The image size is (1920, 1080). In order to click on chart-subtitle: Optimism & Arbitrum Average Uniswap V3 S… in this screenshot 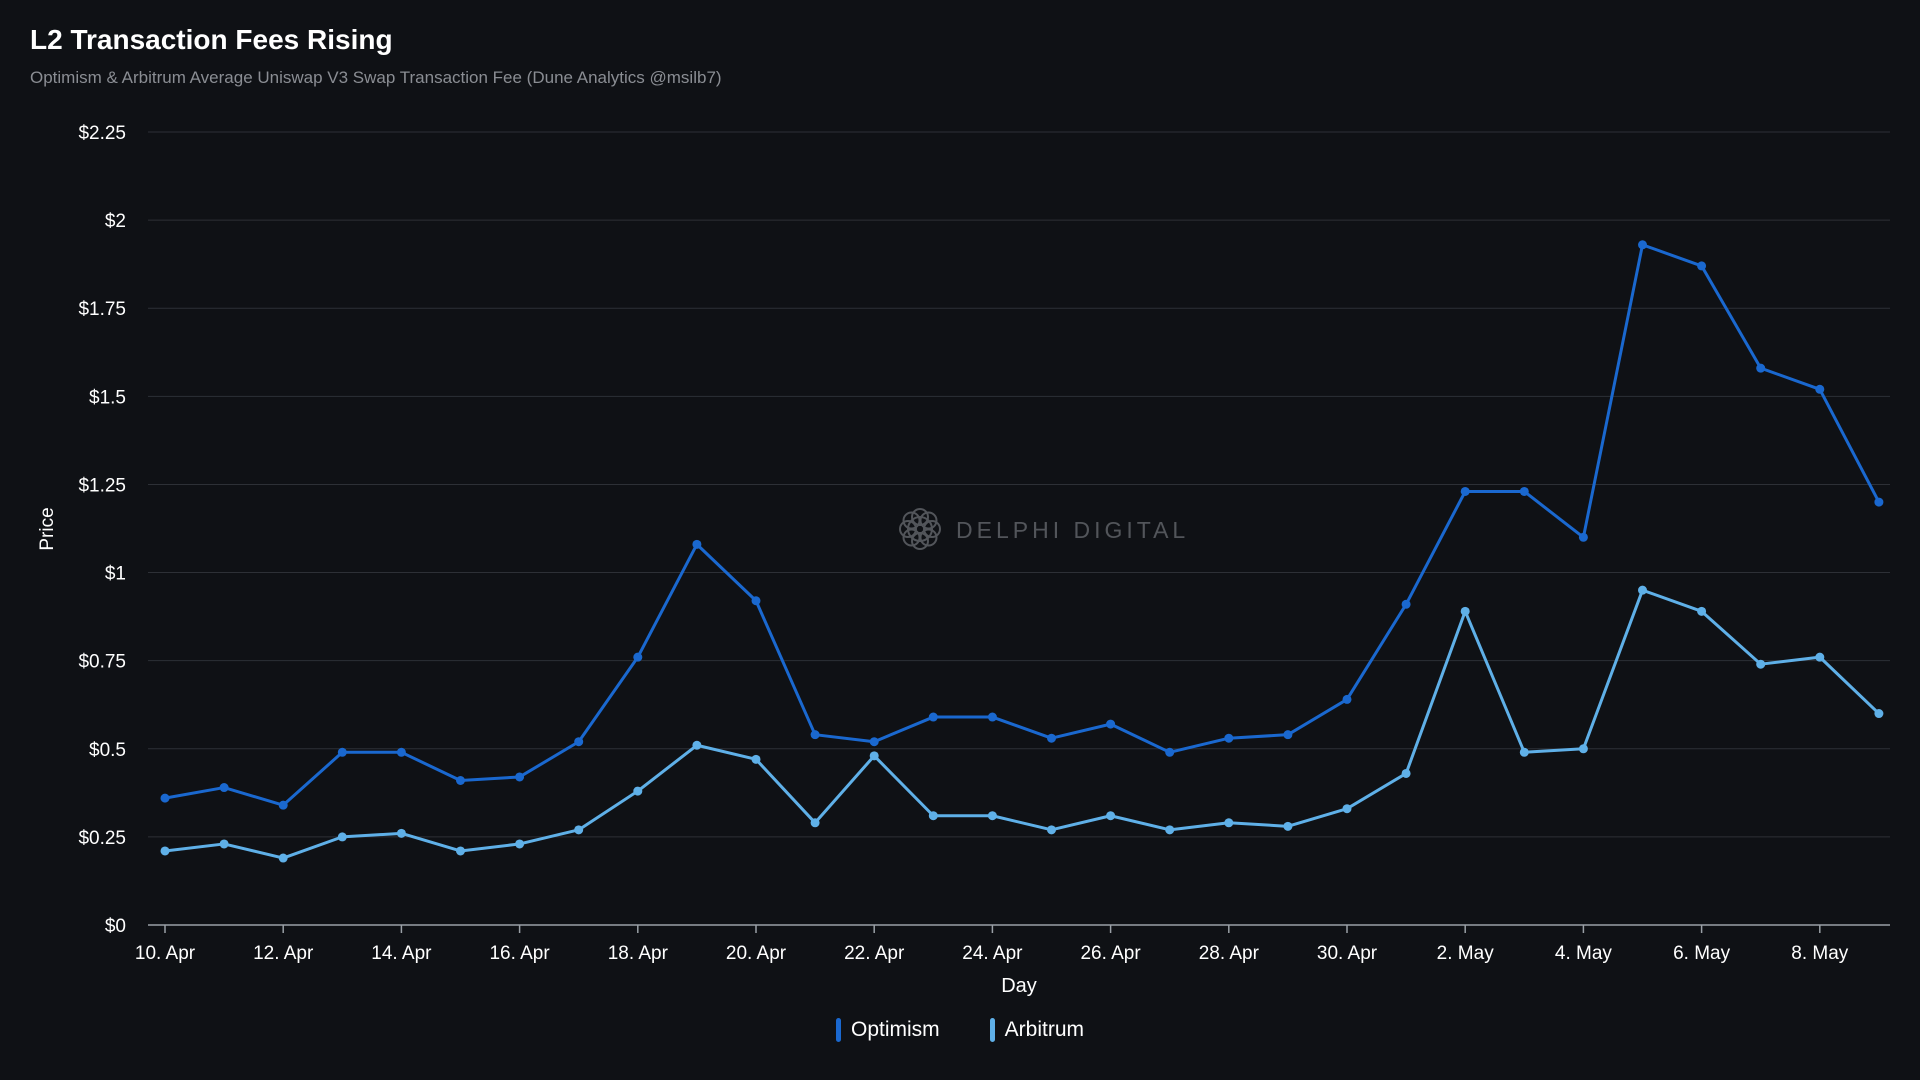, I will do `click(376, 77)`.